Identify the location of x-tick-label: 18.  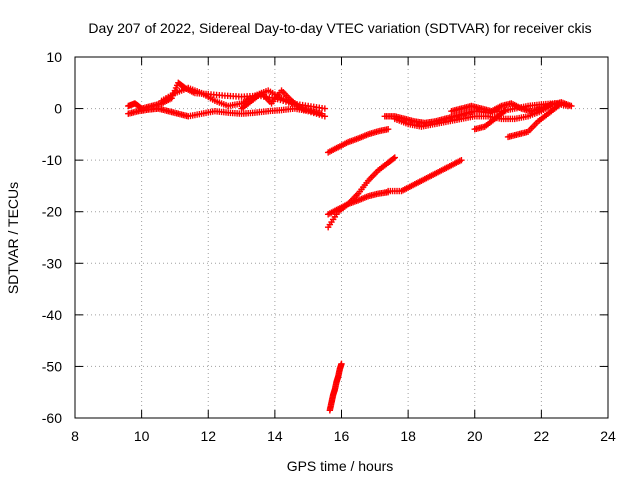
(408, 436).